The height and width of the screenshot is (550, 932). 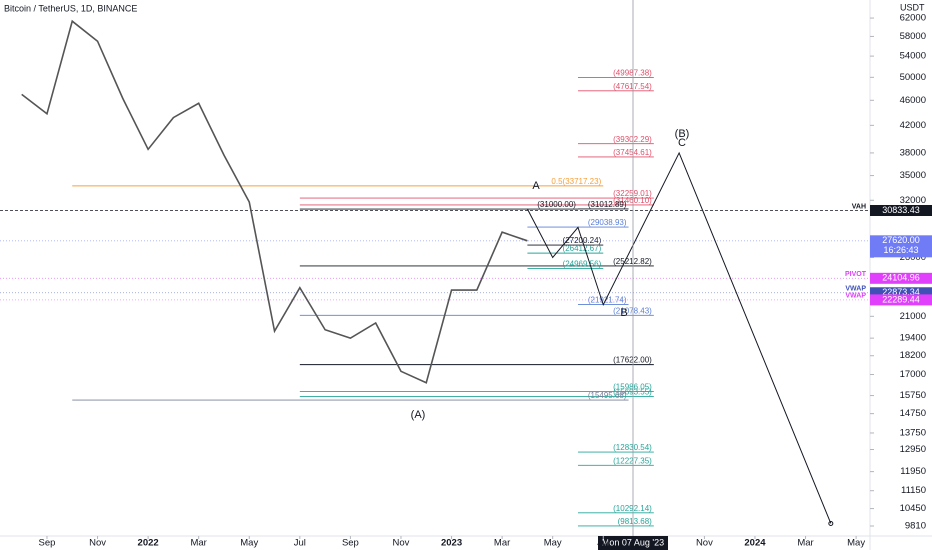 I want to click on price-tag-label: 22873.34, so click(x=901, y=292).